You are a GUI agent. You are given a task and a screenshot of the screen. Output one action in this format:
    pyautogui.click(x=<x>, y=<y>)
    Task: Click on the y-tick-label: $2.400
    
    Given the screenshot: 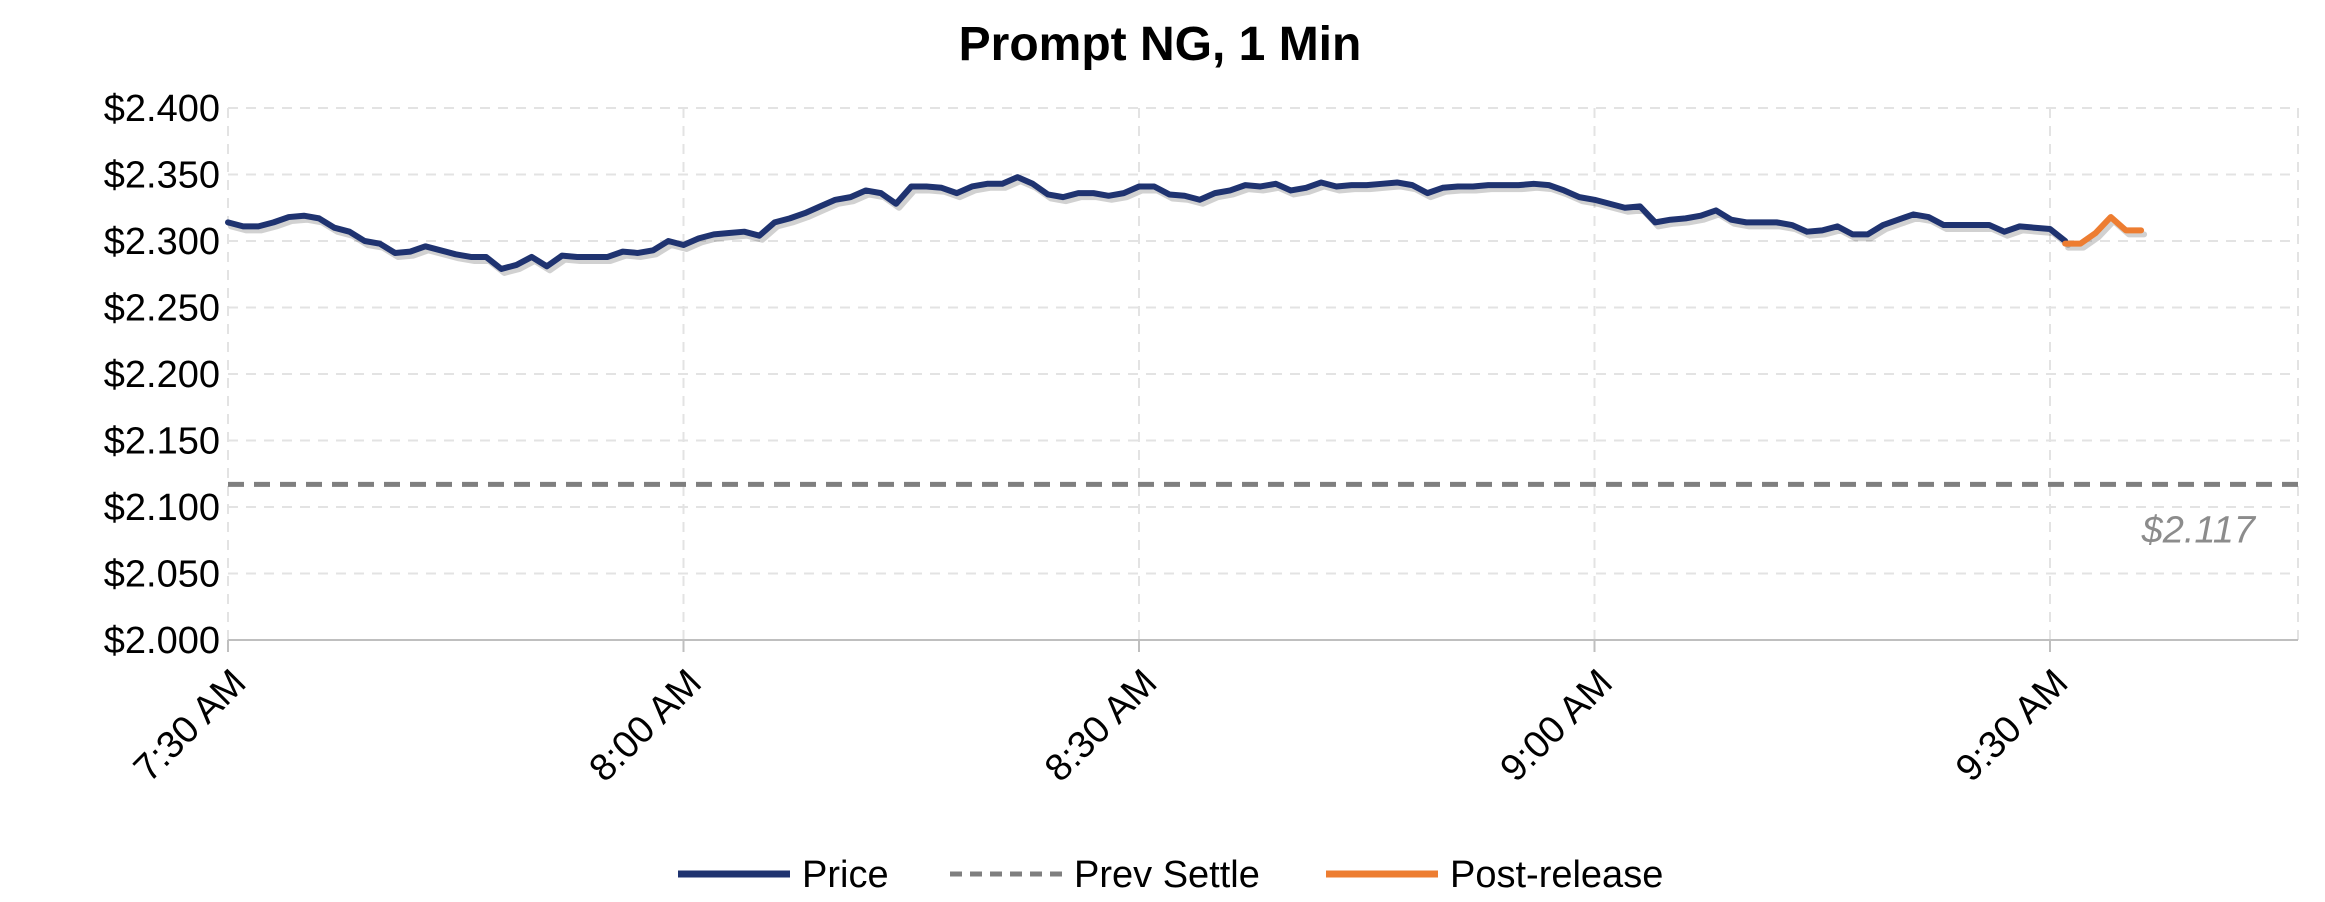 What is the action you would take?
    pyautogui.click(x=162, y=109)
    